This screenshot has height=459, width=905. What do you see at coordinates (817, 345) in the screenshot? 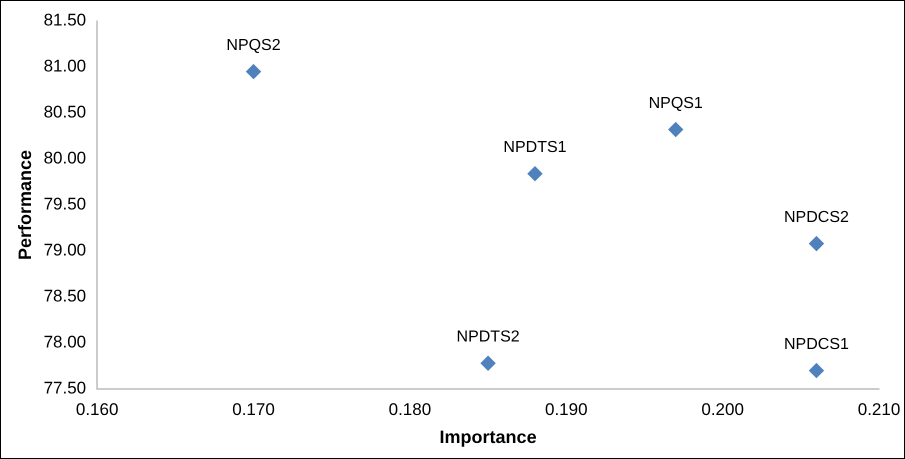
I see `annotation: NPDCS1` at bounding box center [817, 345].